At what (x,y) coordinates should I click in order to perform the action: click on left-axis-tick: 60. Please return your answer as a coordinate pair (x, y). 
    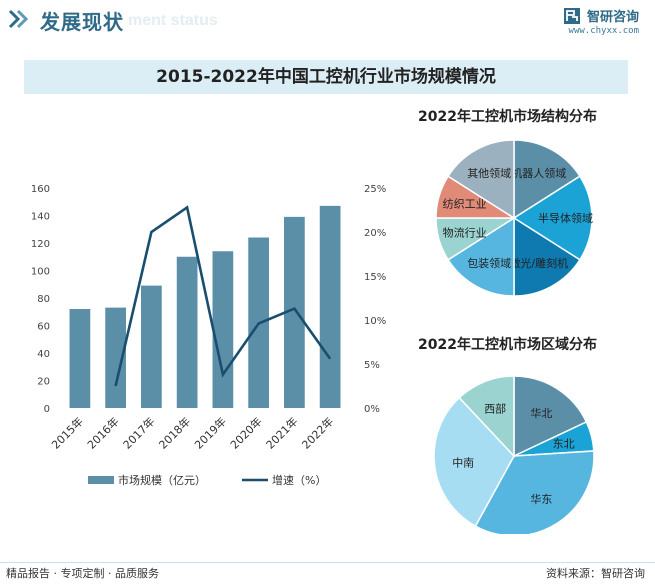
    Looking at the image, I should click on (43, 327).